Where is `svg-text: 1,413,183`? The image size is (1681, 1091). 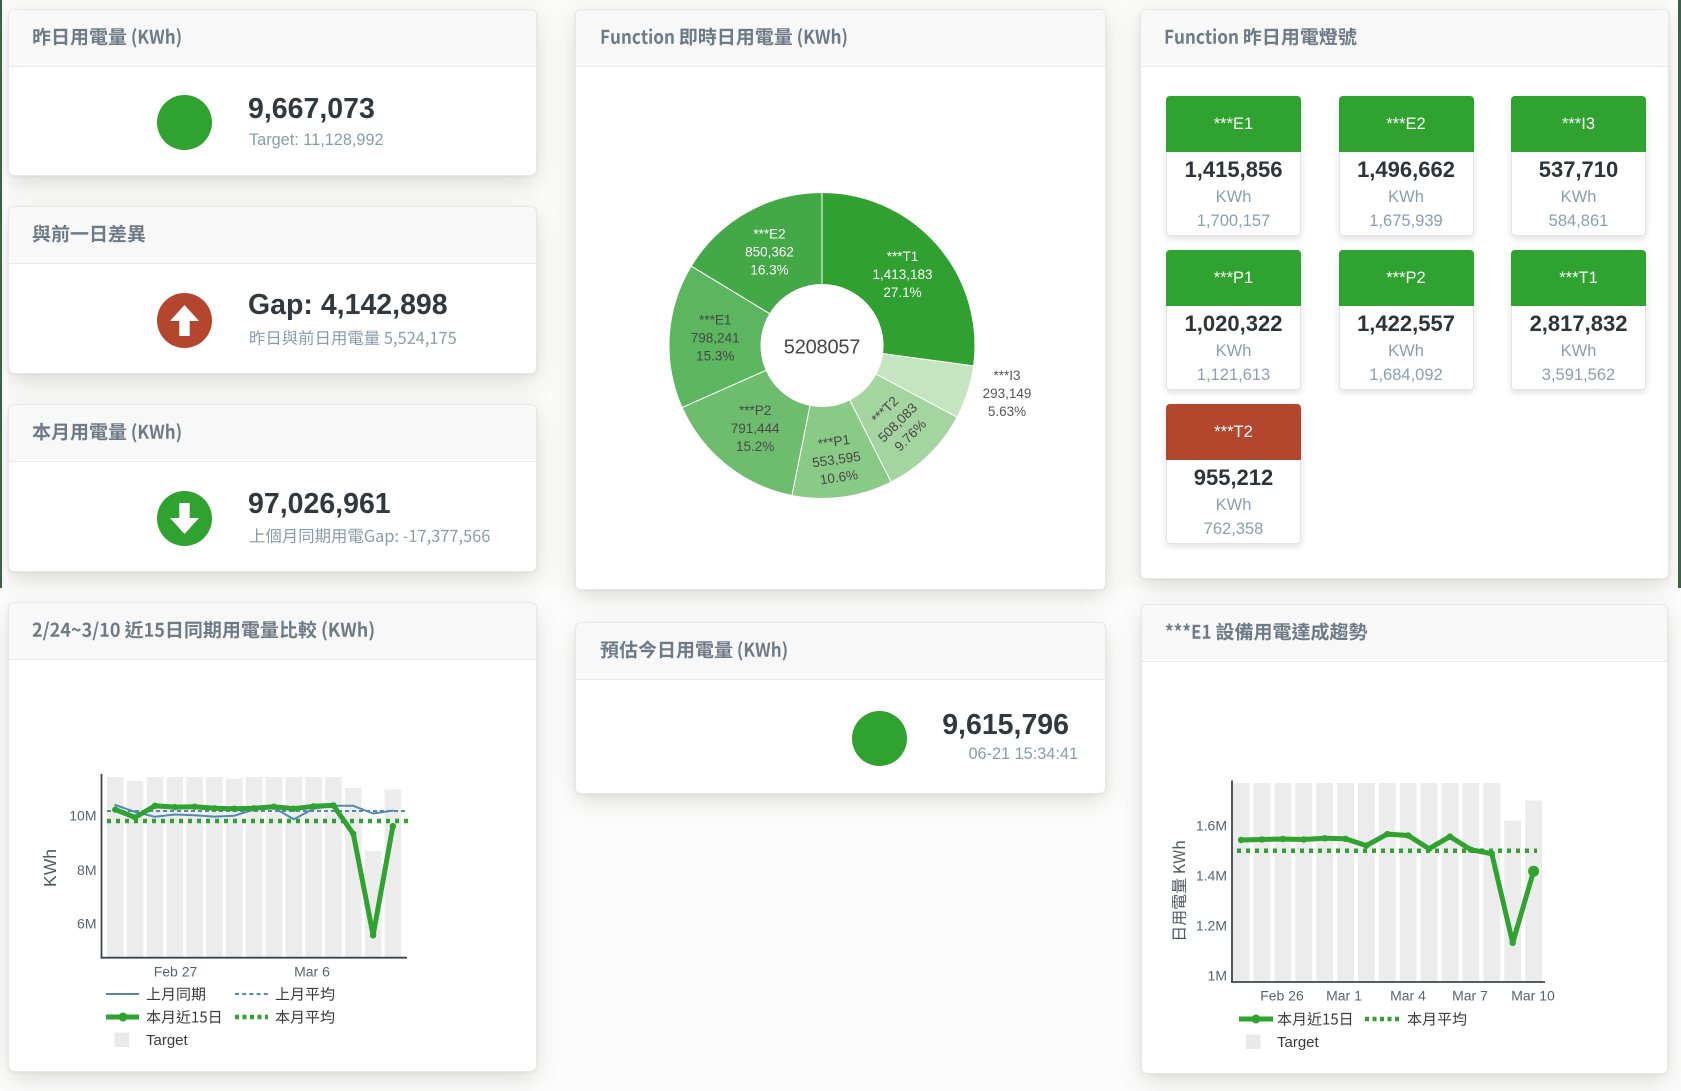
svg-text: 1,413,183 is located at coordinates (902, 274).